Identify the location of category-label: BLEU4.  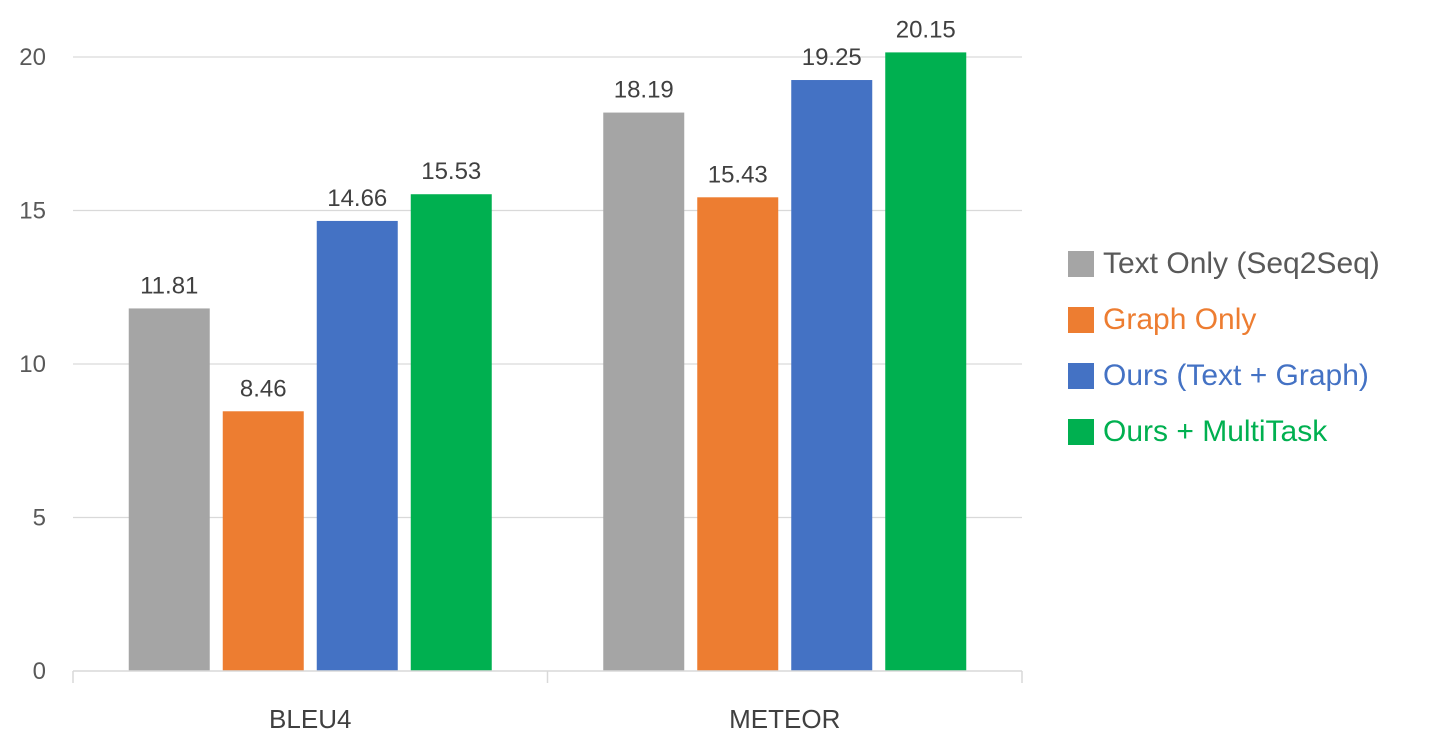
(310, 717).